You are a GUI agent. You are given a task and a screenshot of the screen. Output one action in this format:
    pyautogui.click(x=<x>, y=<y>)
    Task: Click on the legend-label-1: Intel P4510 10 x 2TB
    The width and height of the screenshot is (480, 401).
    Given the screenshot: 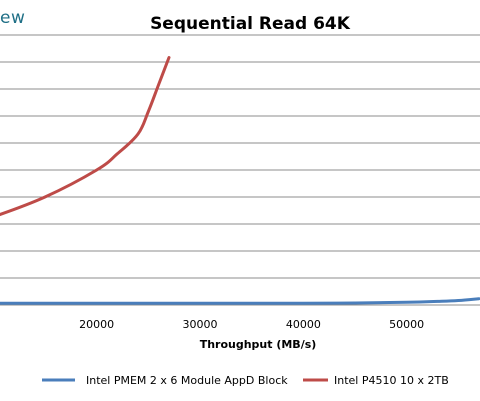 What is the action you would take?
    pyautogui.click(x=391, y=380)
    